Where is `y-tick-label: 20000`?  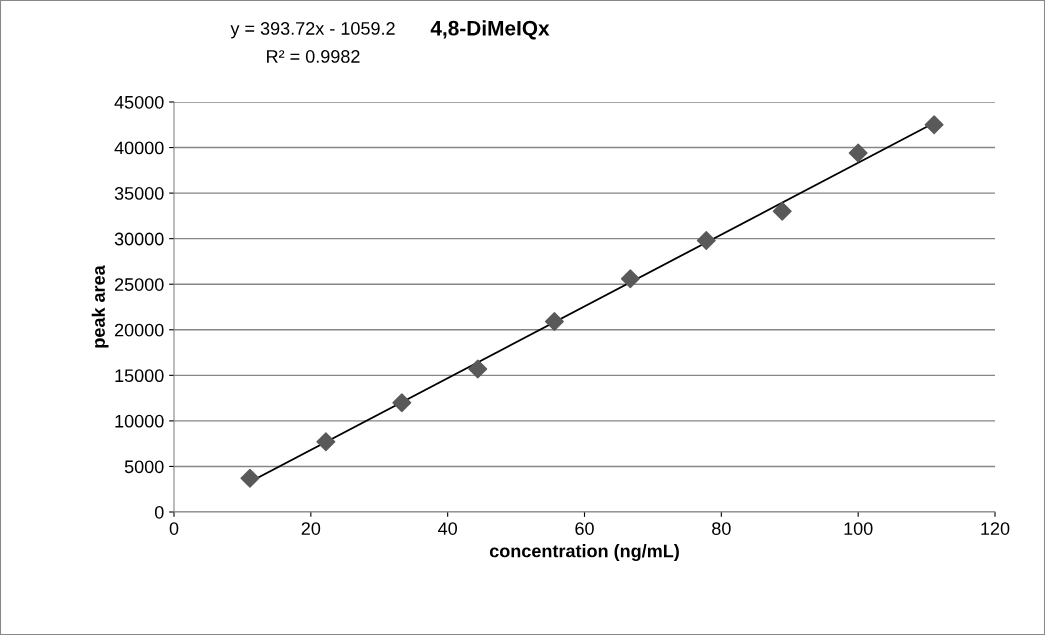 y-tick-label: 20000 is located at coordinates (139, 330).